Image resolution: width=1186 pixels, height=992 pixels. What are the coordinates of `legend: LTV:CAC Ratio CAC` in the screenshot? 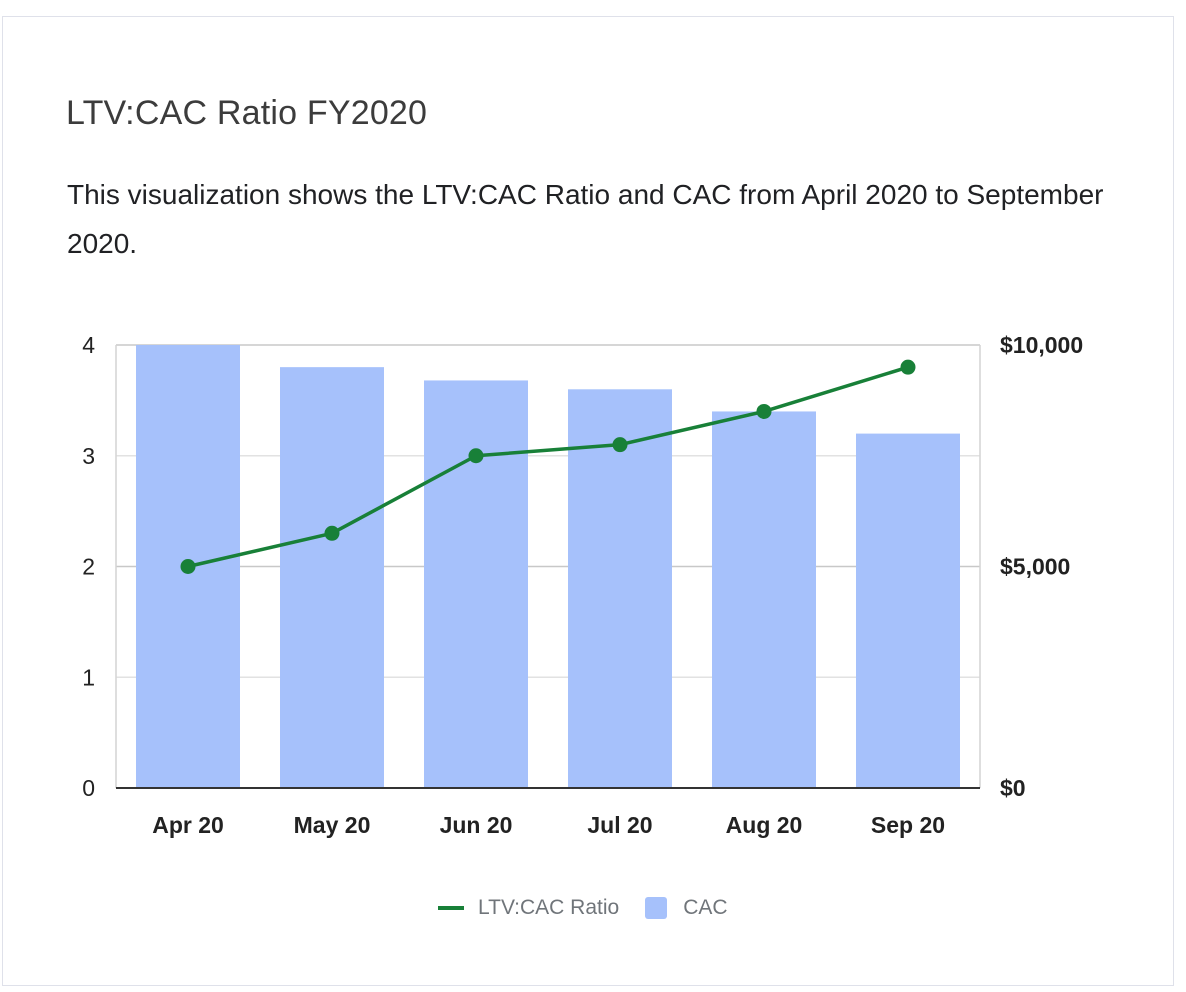 It's located at (583, 908).